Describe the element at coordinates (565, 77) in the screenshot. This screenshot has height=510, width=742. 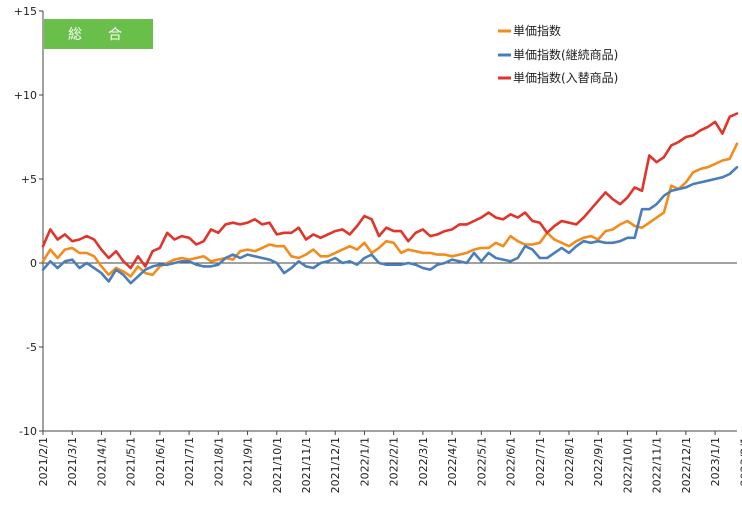
I see `legend-label-red: 単価指数(入替商品)` at that location.